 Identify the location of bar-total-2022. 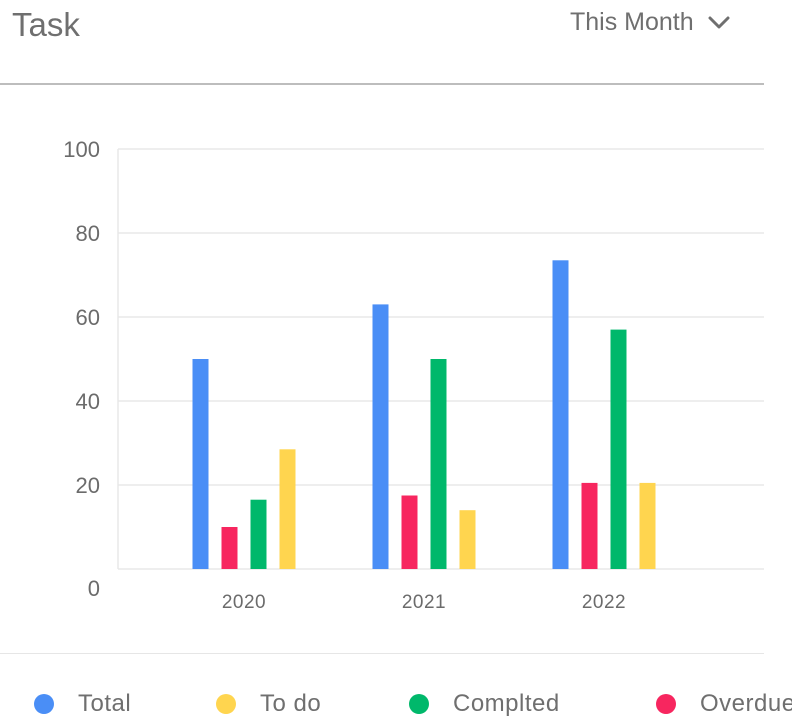
(560, 414).